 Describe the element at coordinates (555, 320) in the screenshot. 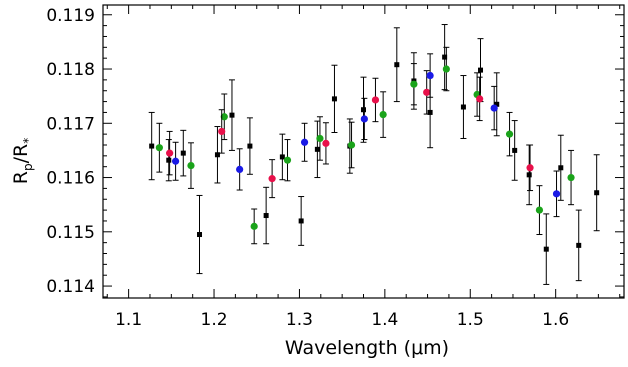

I see `x-tick-label: 1.6` at that location.